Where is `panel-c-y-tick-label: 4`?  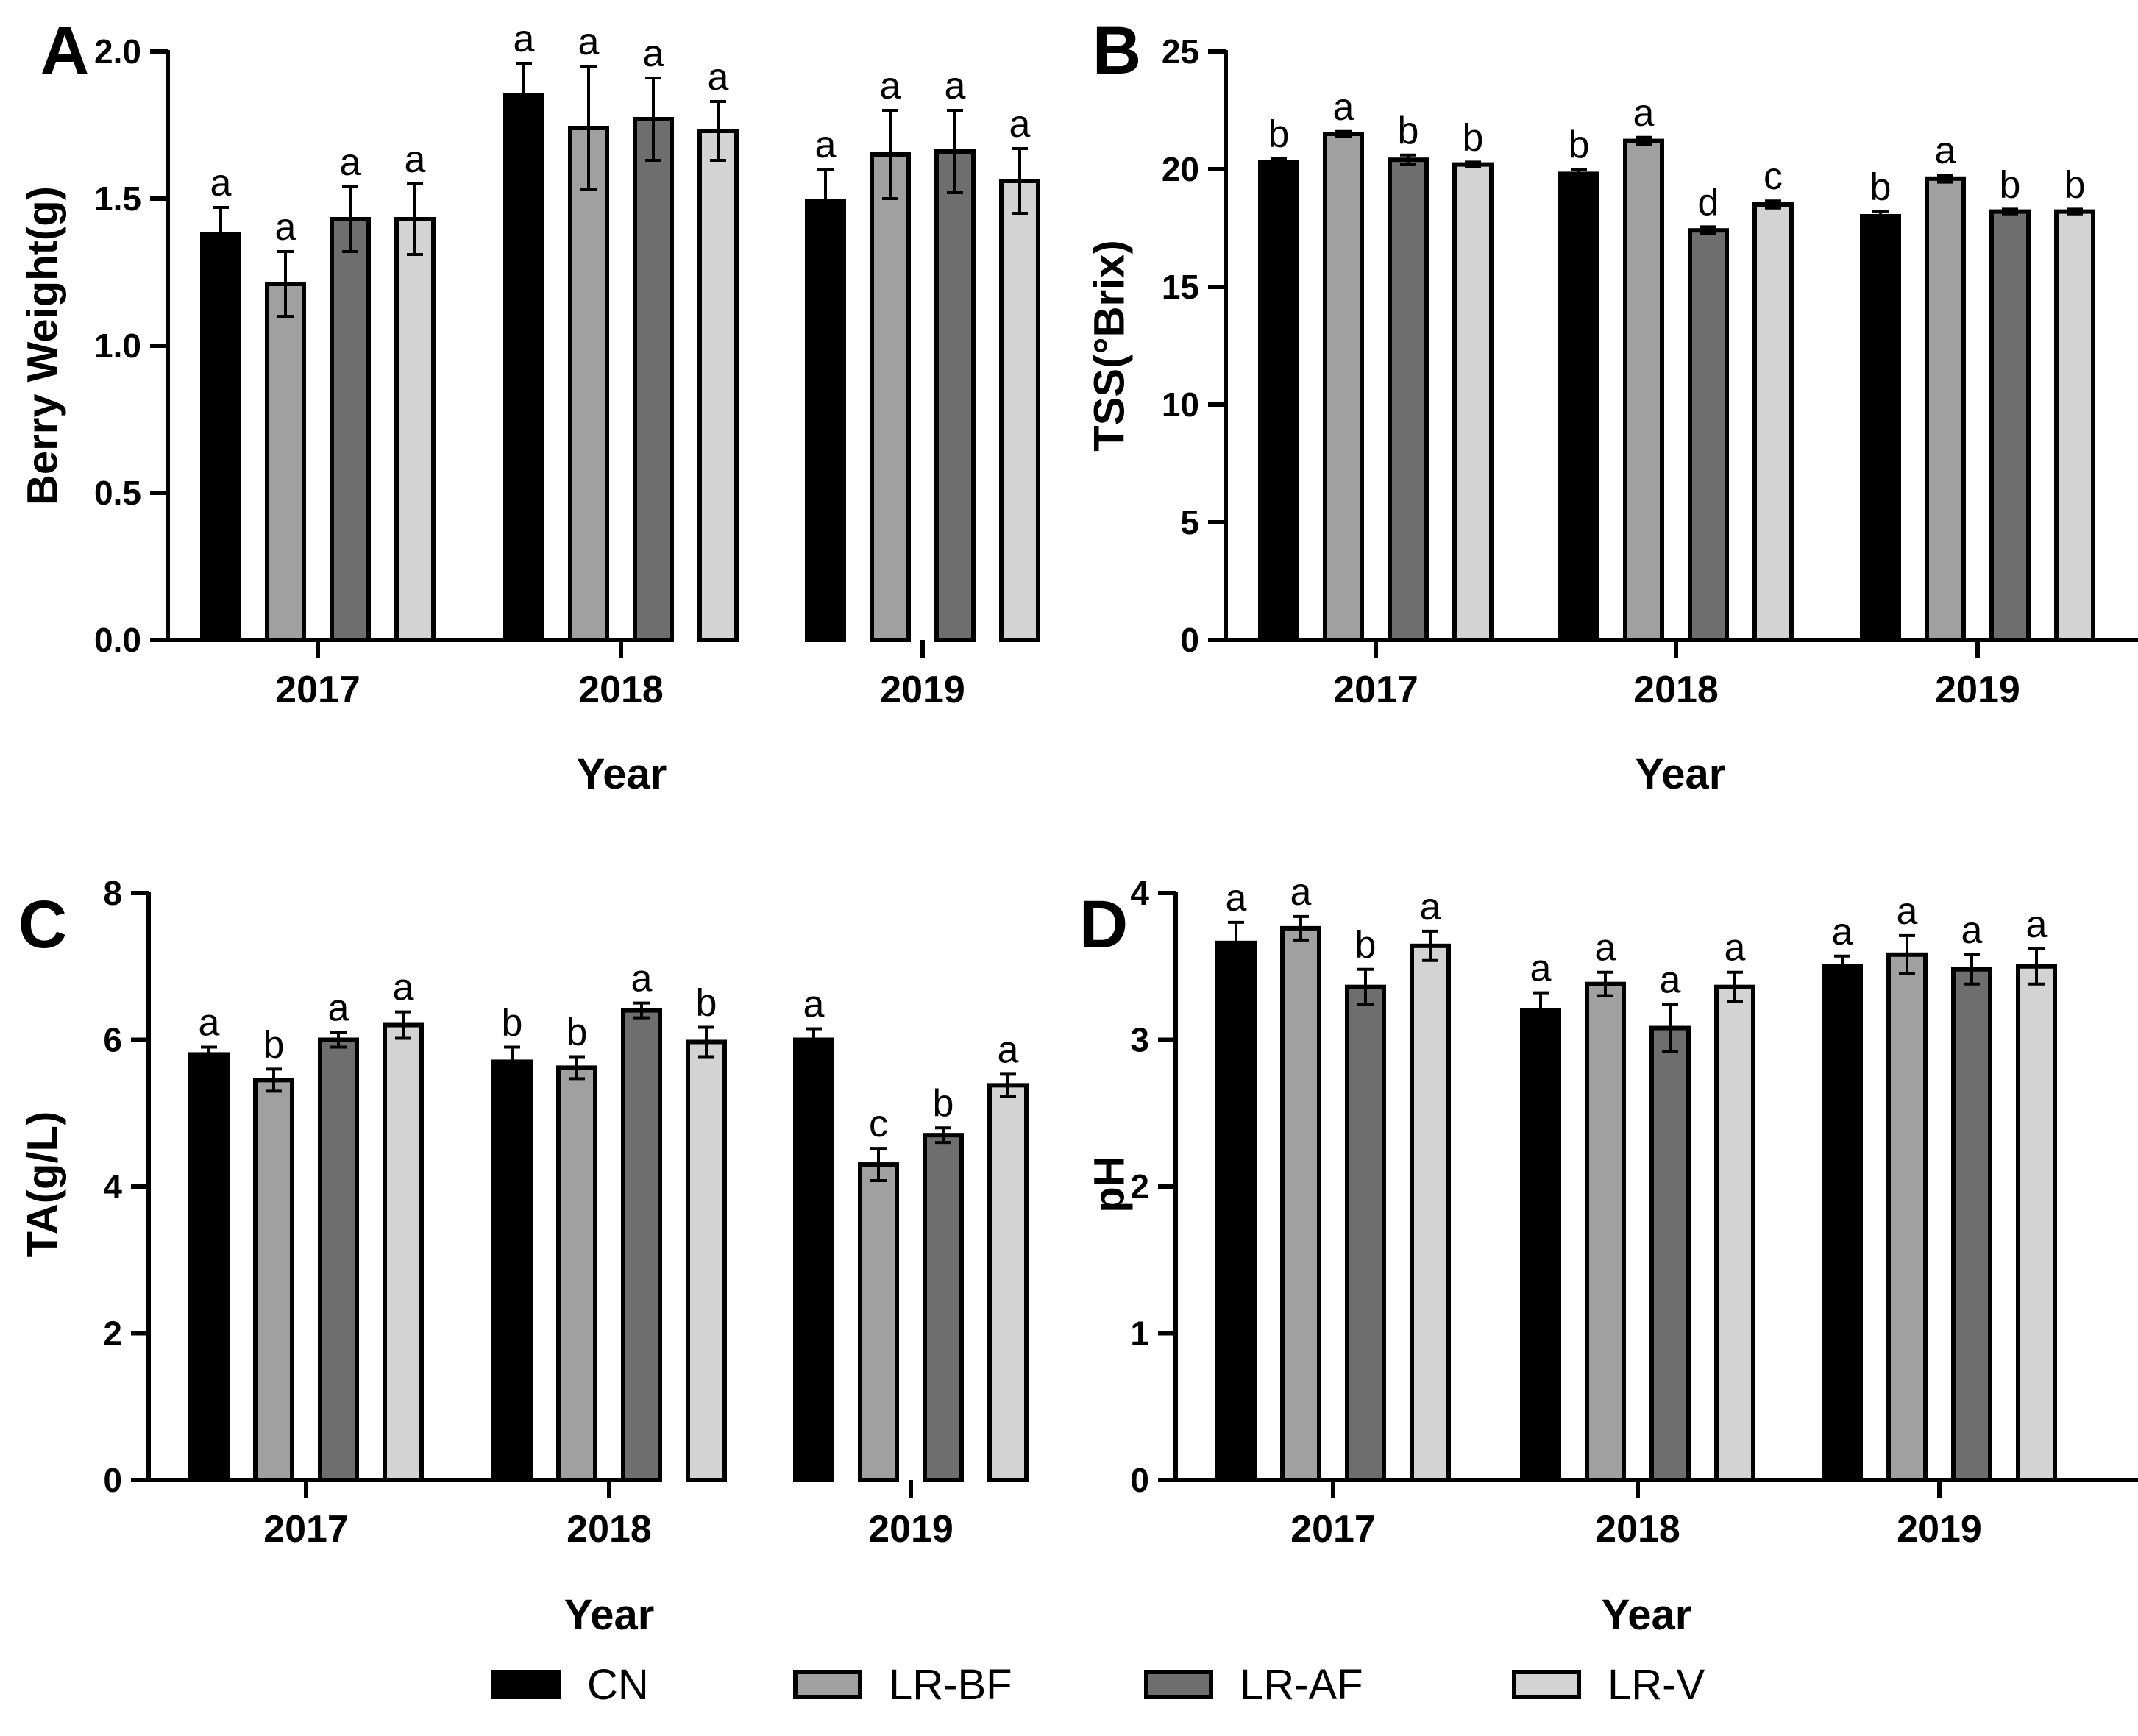
panel-c-y-tick-label: 4 is located at coordinates (112, 1186).